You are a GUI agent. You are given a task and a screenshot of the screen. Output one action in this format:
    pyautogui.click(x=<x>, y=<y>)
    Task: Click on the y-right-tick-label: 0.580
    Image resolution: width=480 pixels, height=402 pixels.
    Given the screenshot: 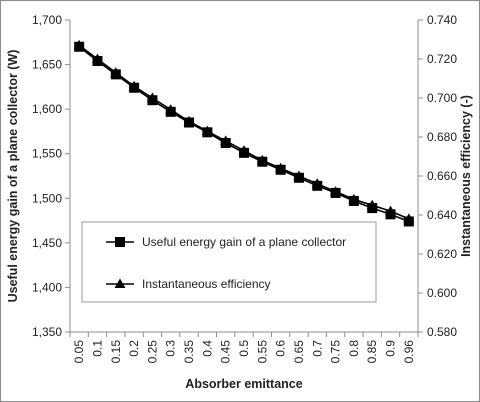 What is the action you would take?
    pyautogui.click(x=442, y=332)
    